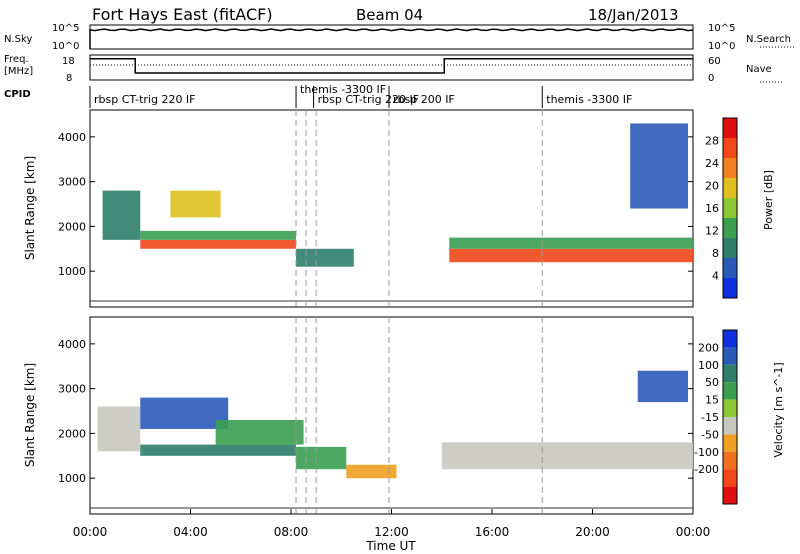  What do you see at coordinates (712, 382) in the screenshot?
I see `velocity-colorbar-tick: 50` at bounding box center [712, 382].